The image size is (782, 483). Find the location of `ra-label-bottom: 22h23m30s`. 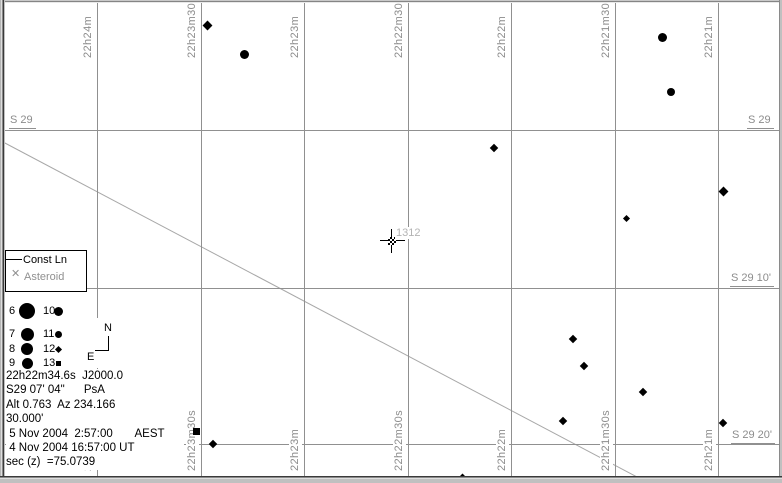

ra-label-bottom: 22h23m30s is located at coordinates (192, 440).